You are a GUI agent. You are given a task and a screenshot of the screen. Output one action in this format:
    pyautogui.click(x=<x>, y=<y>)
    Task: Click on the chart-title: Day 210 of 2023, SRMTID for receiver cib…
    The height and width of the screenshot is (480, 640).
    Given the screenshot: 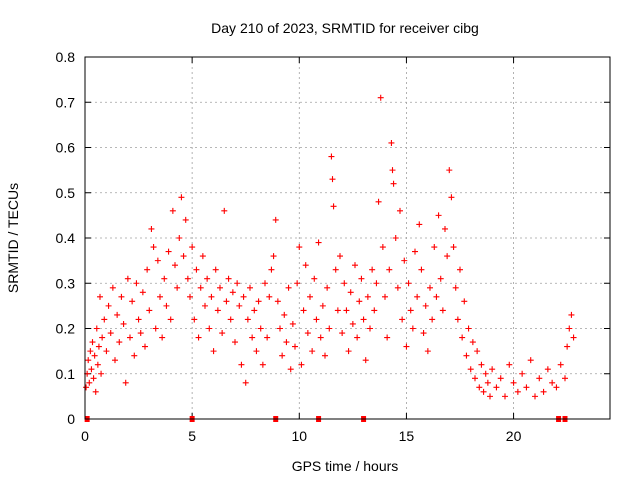 What is the action you would take?
    pyautogui.click(x=345, y=28)
    